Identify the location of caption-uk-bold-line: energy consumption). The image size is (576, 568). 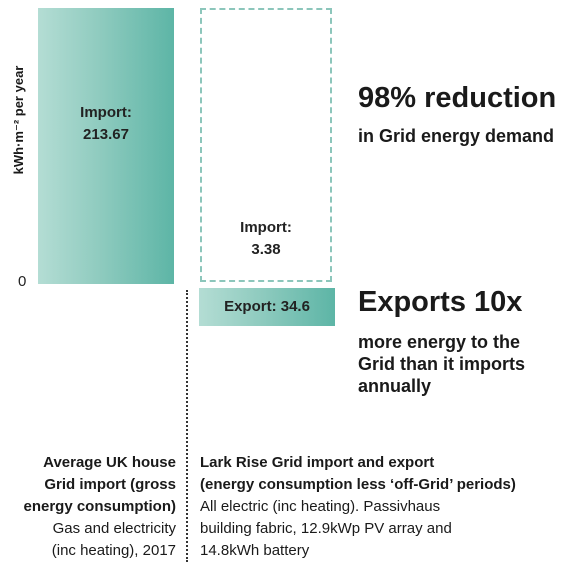
(99, 506).